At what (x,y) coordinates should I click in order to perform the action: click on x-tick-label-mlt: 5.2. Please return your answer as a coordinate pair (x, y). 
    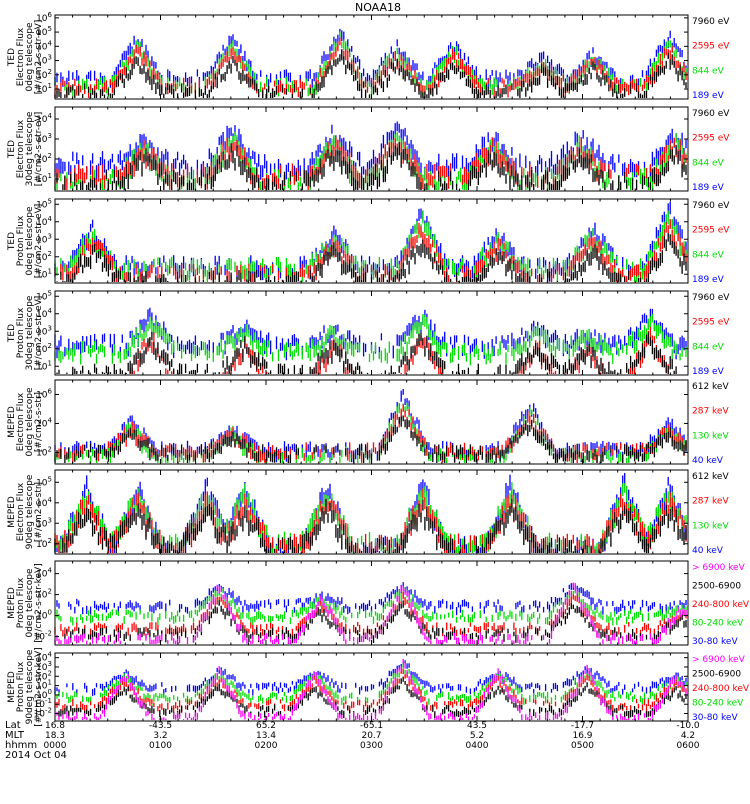
    Looking at the image, I should click on (477, 736).